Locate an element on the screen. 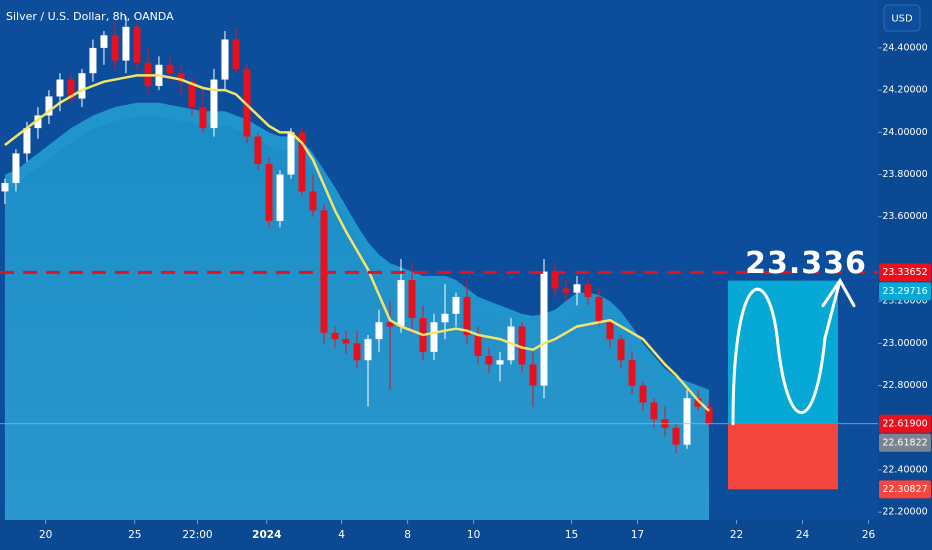 This screenshot has height=550, width=932. x-tick-label: 8 is located at coordinates (407, 535).